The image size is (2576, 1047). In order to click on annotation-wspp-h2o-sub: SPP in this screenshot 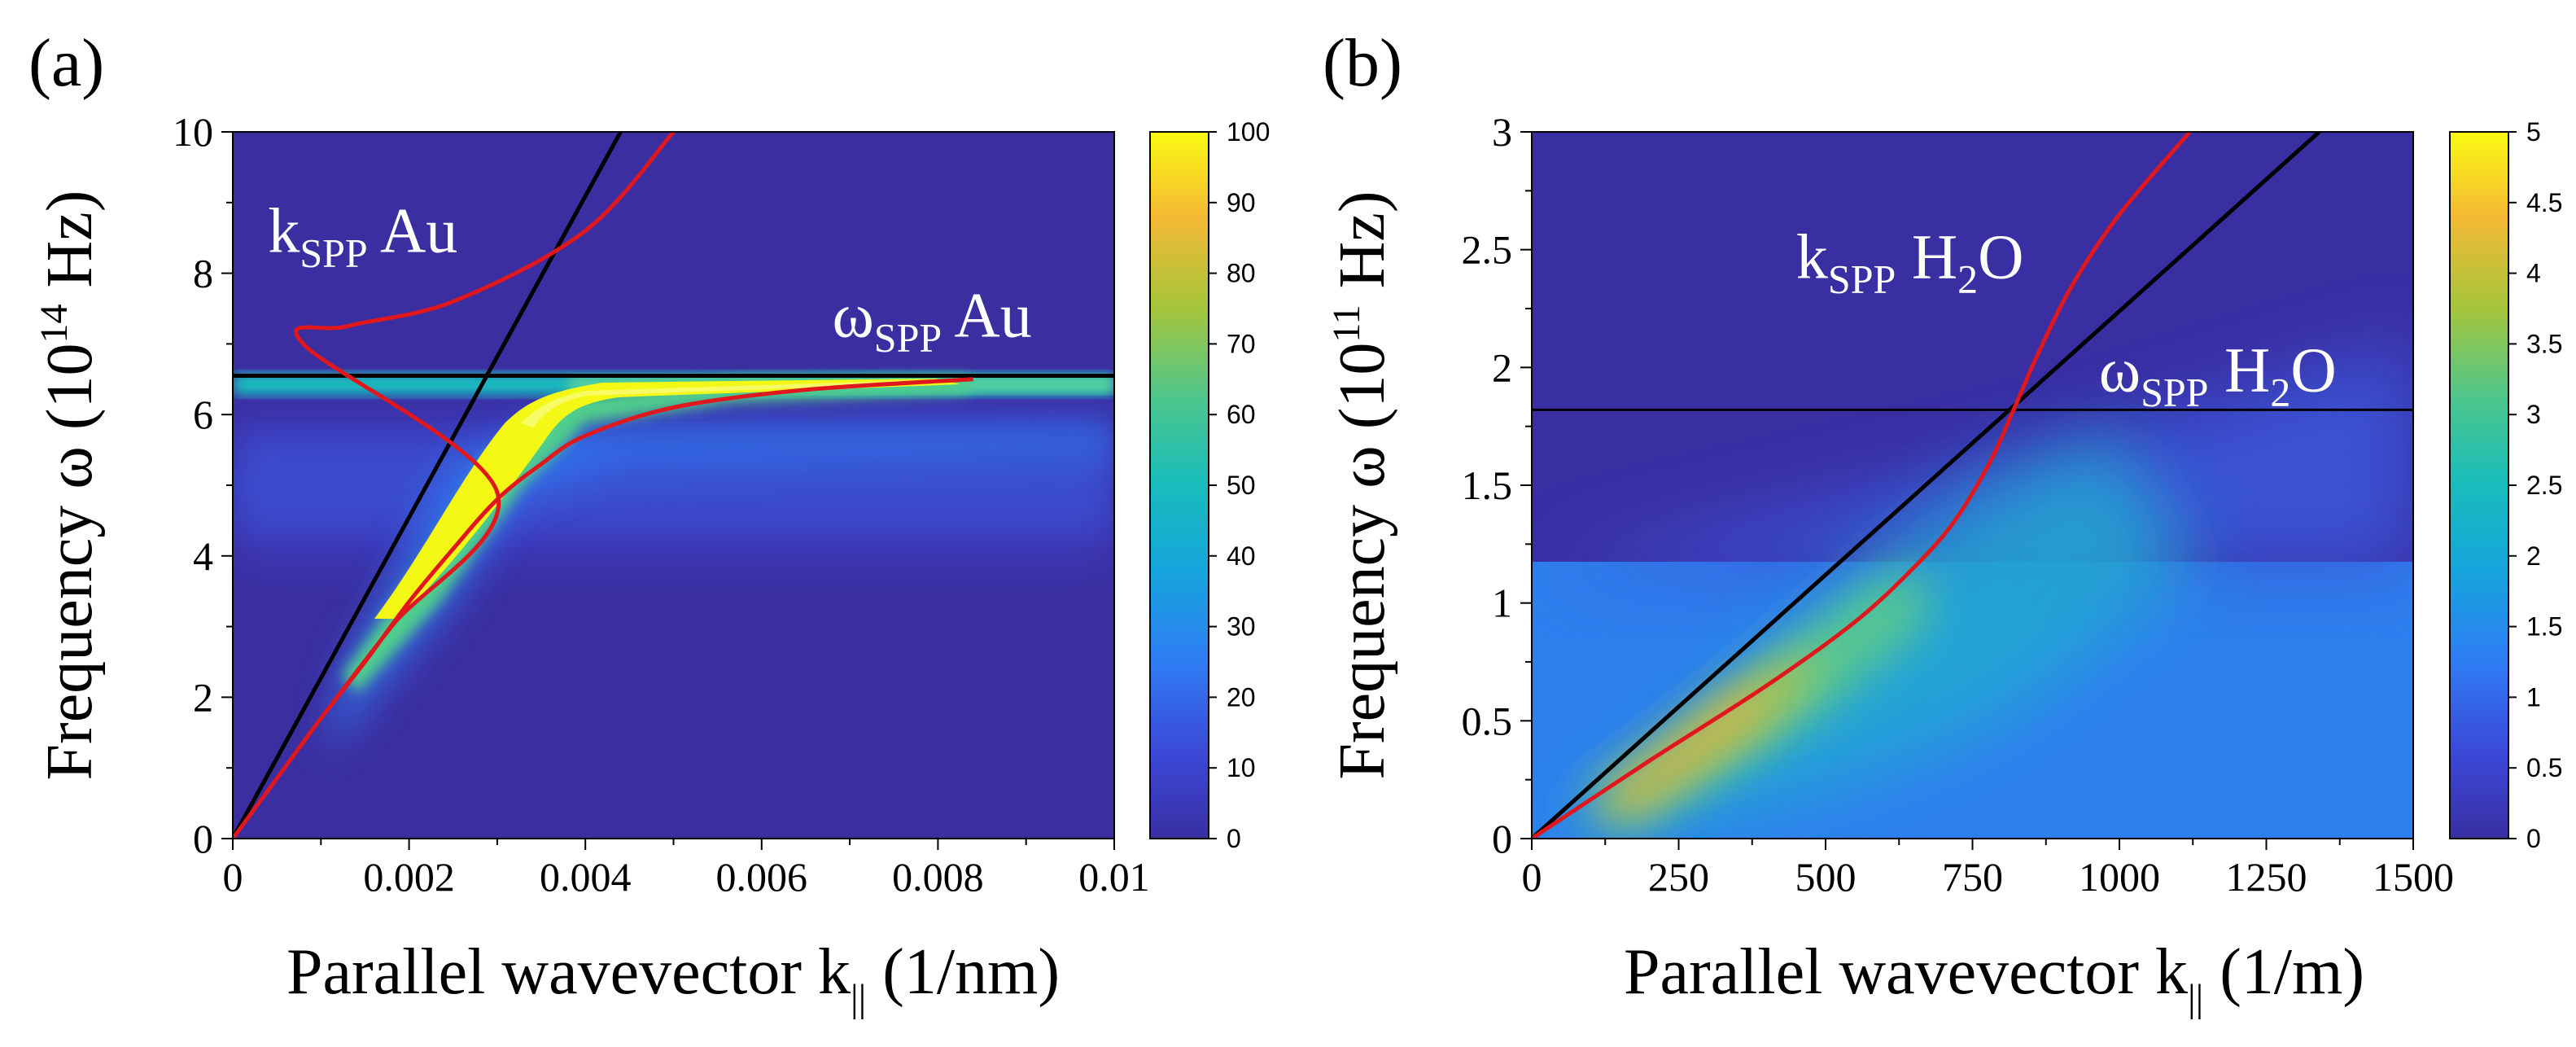, I will do `click(2174, 391)`.